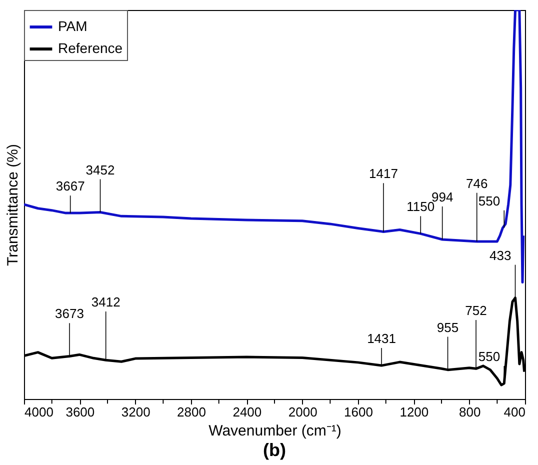  I want to click on x-axis-title: Wavenumber (cm⁻¹), so click(275, 431).